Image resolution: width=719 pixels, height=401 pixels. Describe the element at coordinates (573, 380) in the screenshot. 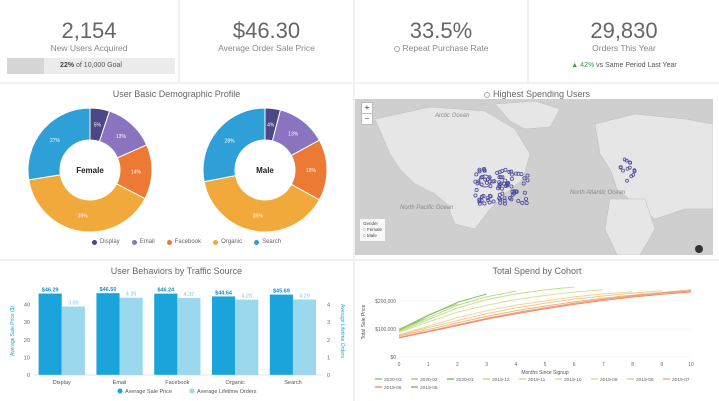

I see `legend-label: 2019-10` at that location.